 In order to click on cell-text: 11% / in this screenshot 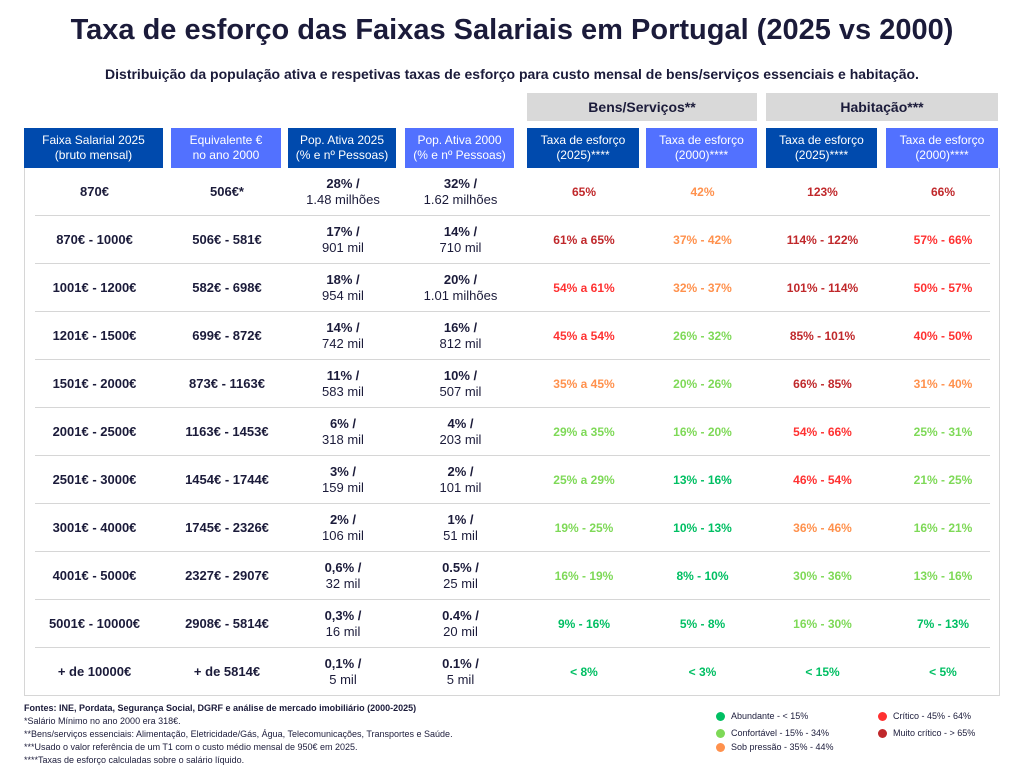, I will do `click(343, 375)`.